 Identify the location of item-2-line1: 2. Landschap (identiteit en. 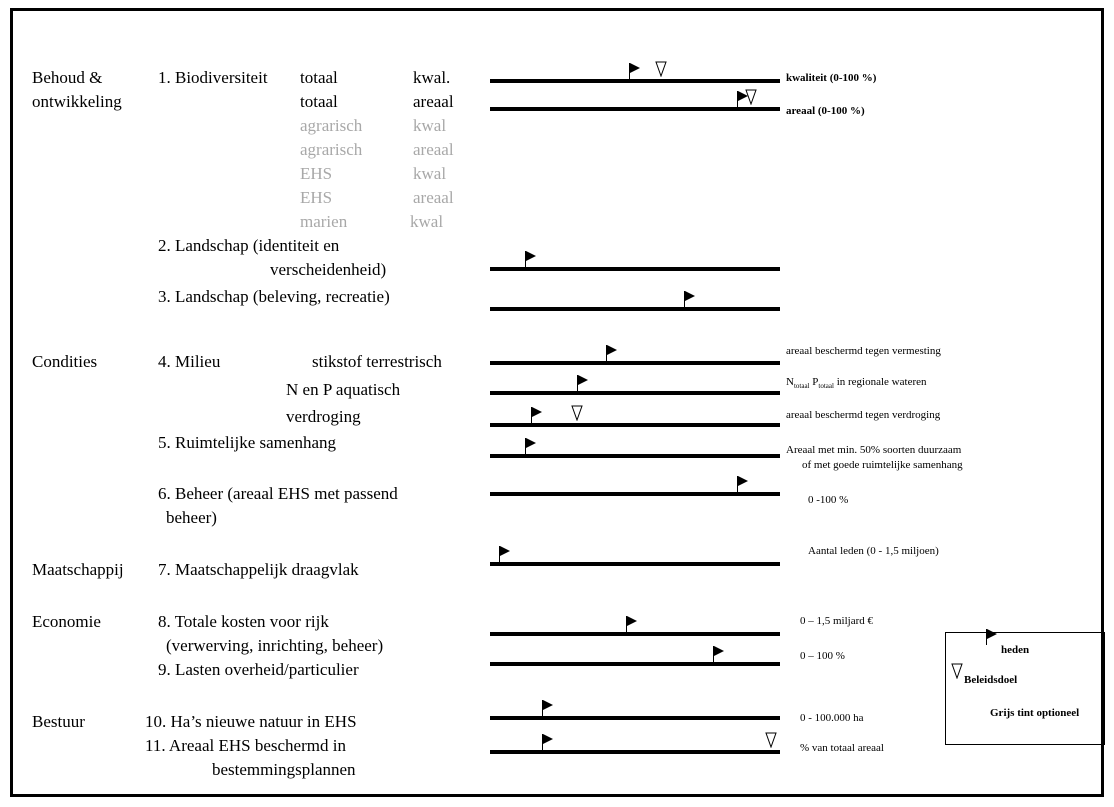
(249, 245).